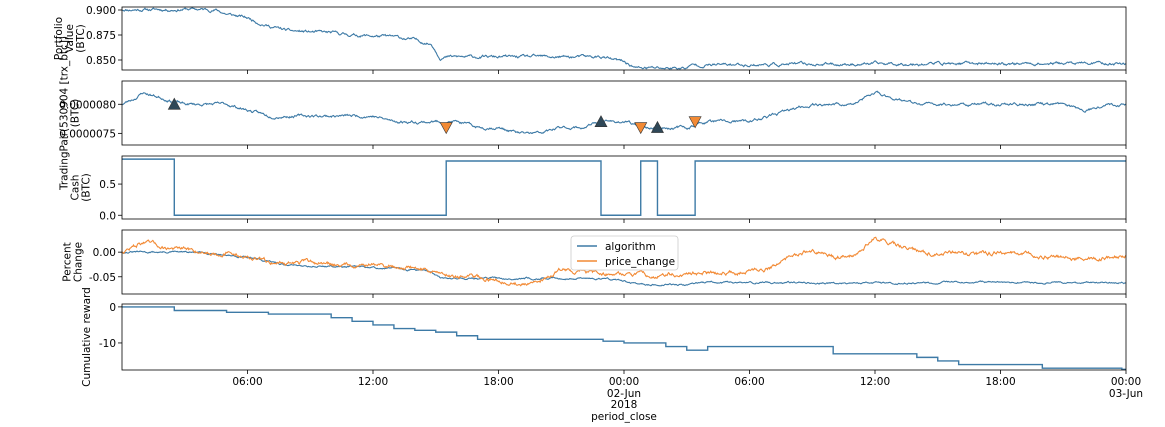 The height and width of the screenshot is (427, 1165). What do you see at coordinates (101, 11) in the screenshot?
I see `portfolio-y-tick-label: 0.900` at bounding box center [101, 11].